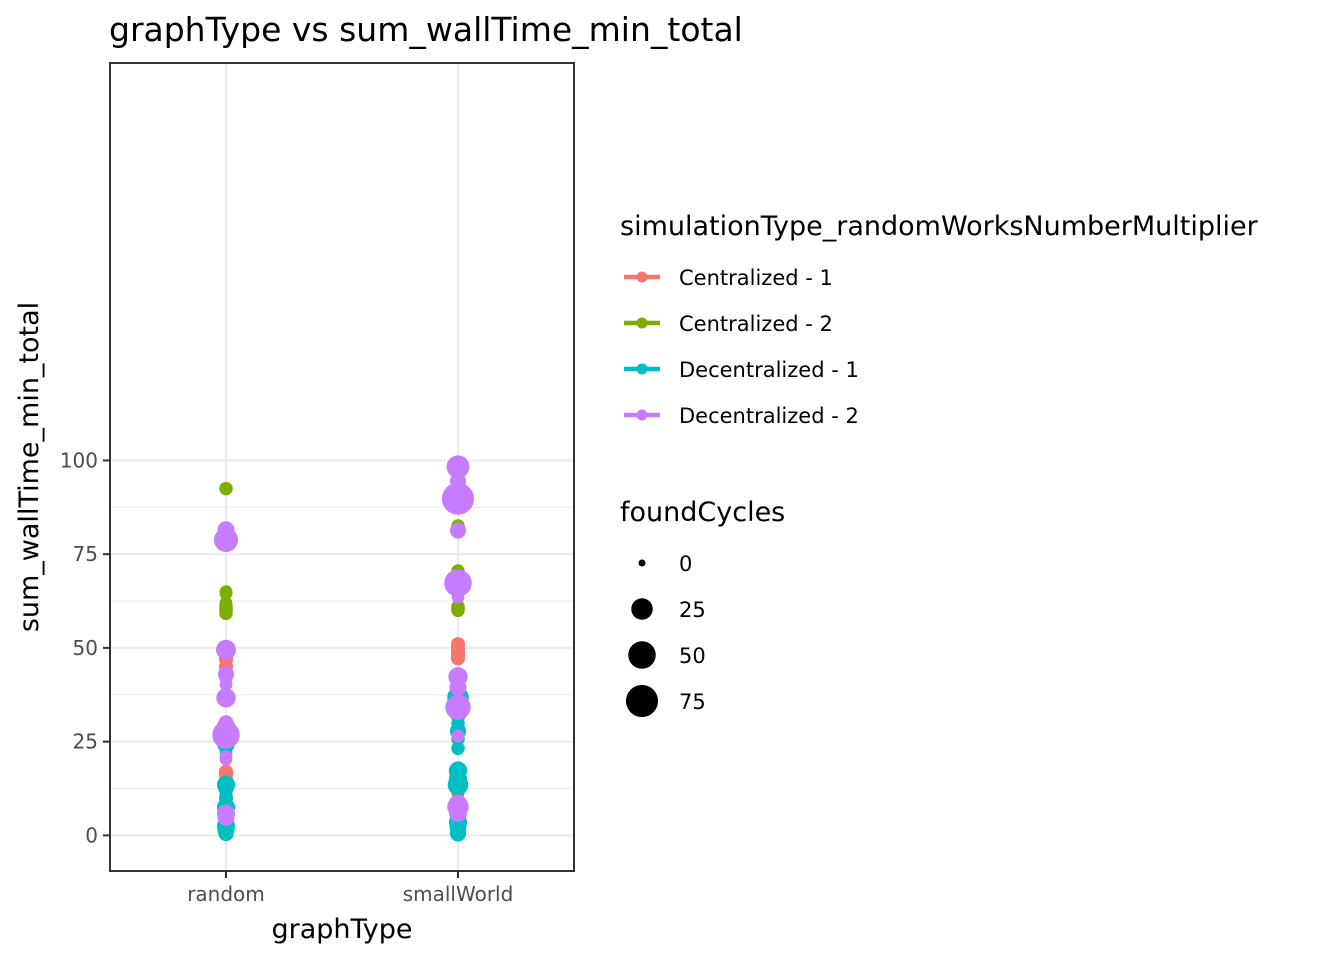 This screenshot has height=960, width=1344. What do you see at coordinates (85, 554) in the screenshot?
I see `y-tick-label: 75` at bounding box center [85, 554].